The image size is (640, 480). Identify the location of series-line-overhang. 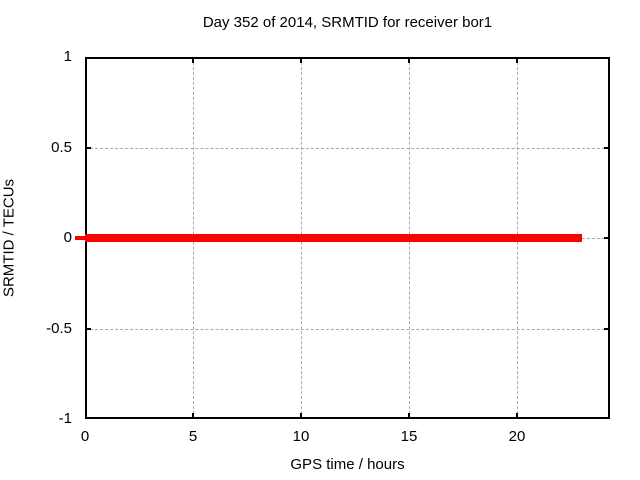
(80, 238).